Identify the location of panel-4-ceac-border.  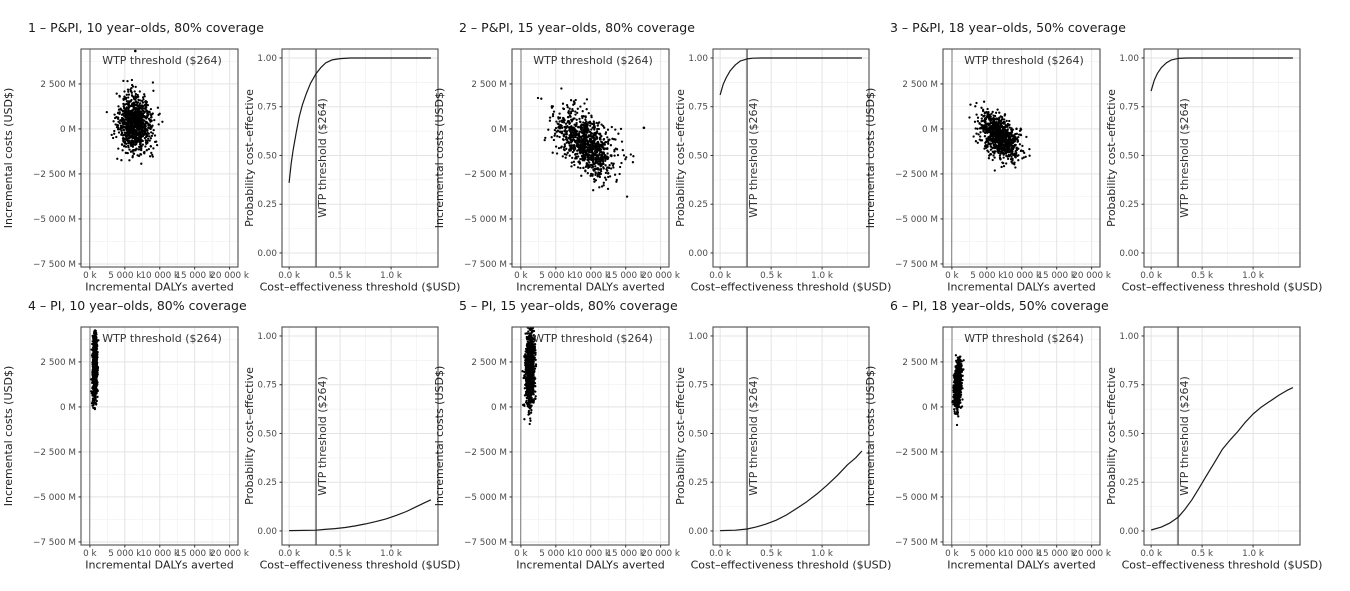
(360, 436).